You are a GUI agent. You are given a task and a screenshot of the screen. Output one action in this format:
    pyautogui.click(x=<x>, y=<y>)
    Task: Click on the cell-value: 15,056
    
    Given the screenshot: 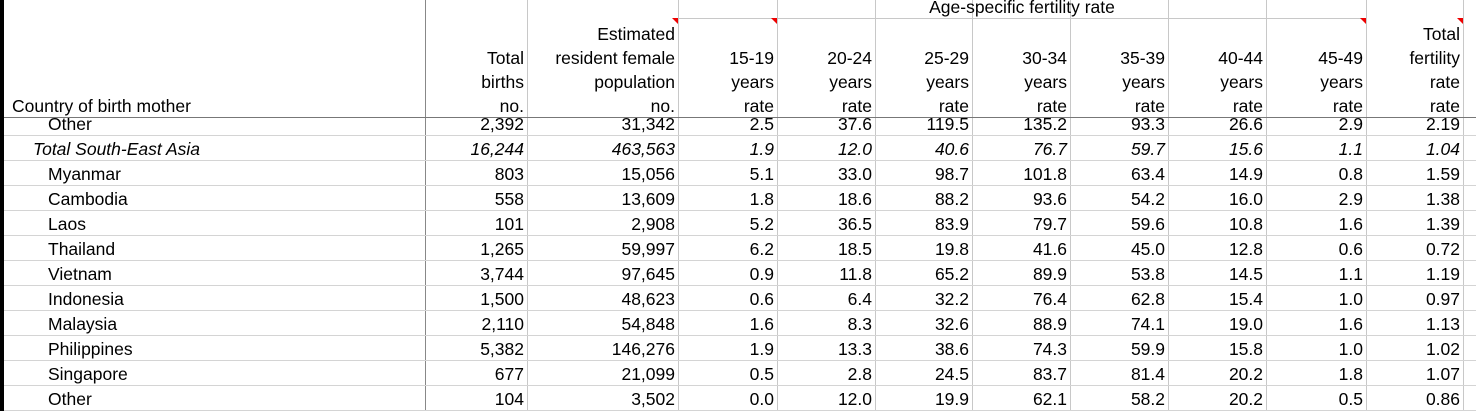 What is the action you would take?
    pyautogui.click(x=648, y=174)
    